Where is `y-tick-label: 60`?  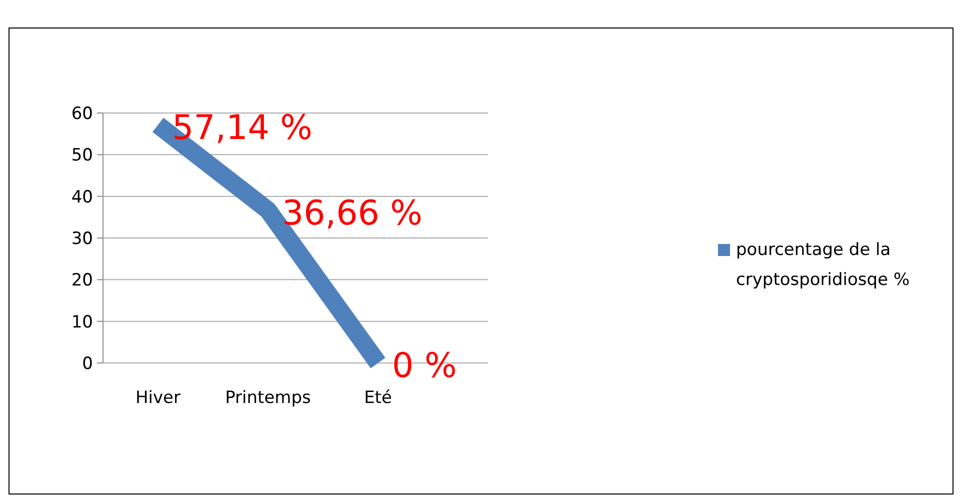
y-tick-label: 60 is located at coordinates (82, 114).